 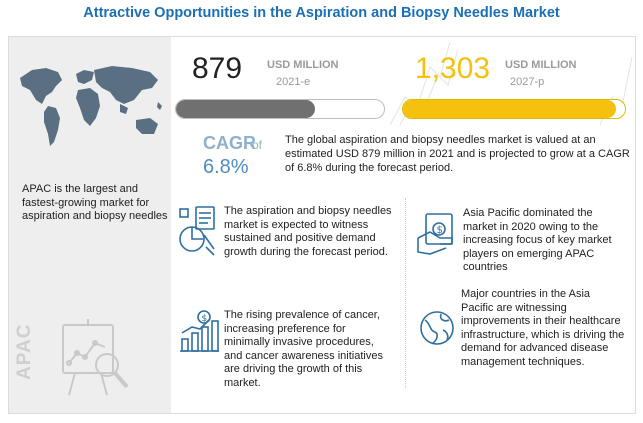 I want to click on unit-label-2021: USD MILLION, so click(x=303, y=65).